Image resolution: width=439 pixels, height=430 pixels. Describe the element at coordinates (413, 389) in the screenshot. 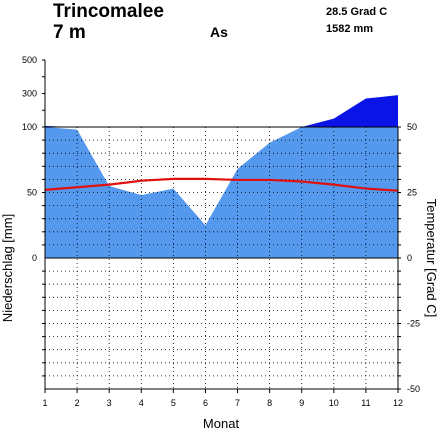

I see `right-tick-label: -50` at that location.